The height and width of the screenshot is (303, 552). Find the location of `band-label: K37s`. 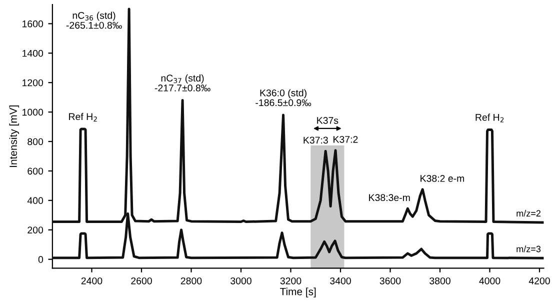

band-label: K37s is located at coordinates (327, 120).